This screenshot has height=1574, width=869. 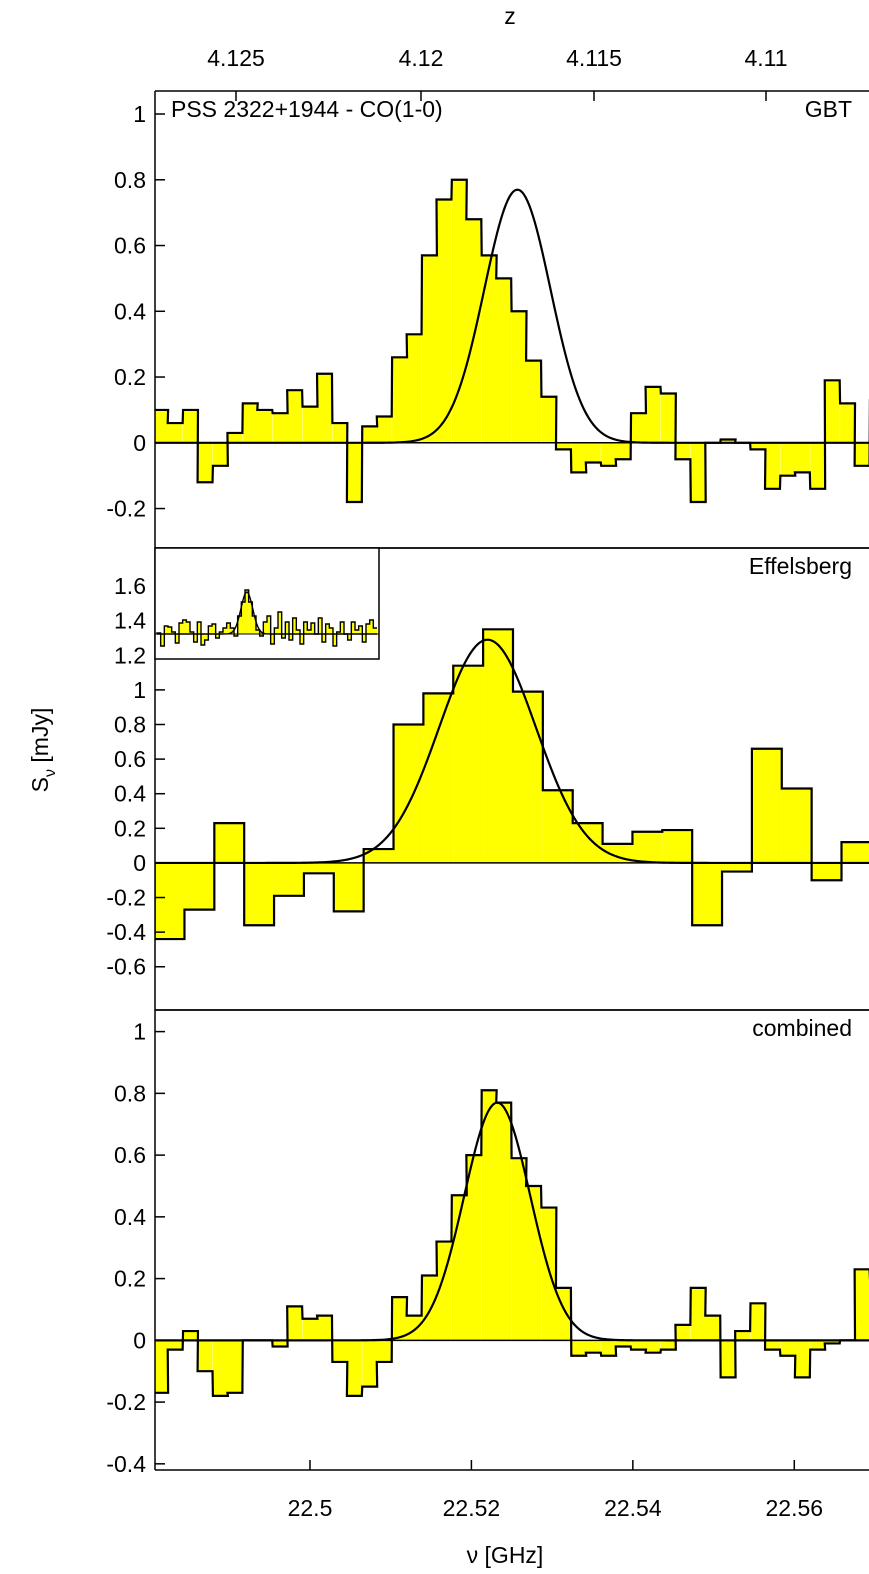 What do you see at coordinates (267, 613) in the screenshot?
I see `inset-fit-curve` at bounding box center [267, 613].